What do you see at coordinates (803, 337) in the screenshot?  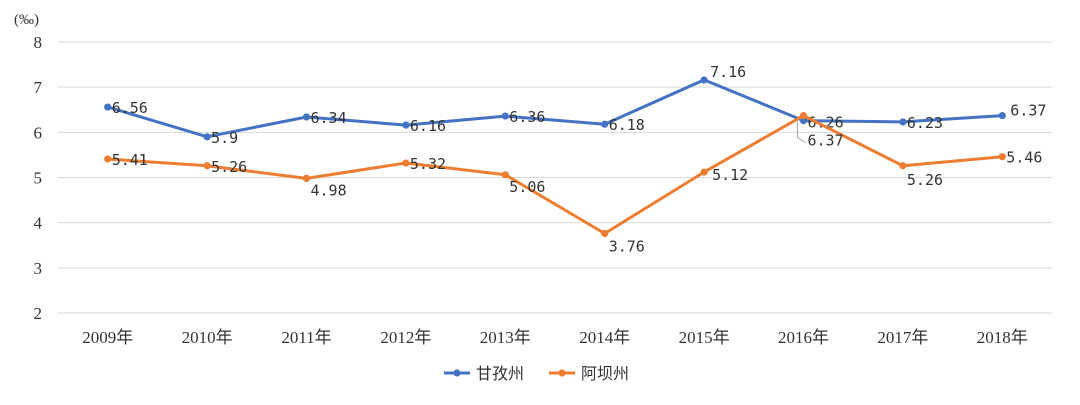 I see `x-tick-label: 2016年` at bounding box center [803, 337].